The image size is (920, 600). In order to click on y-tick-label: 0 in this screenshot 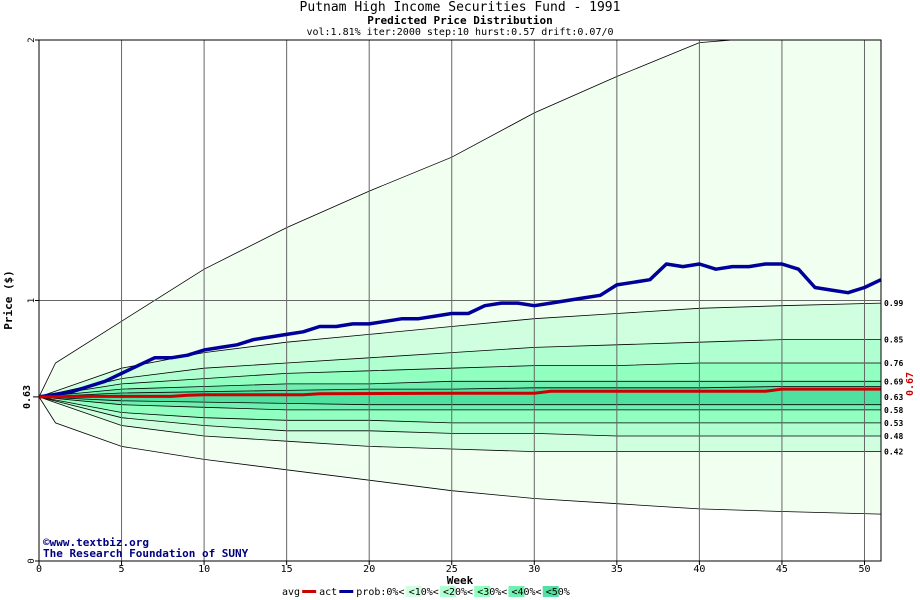, I will do `click(32, 560)`.